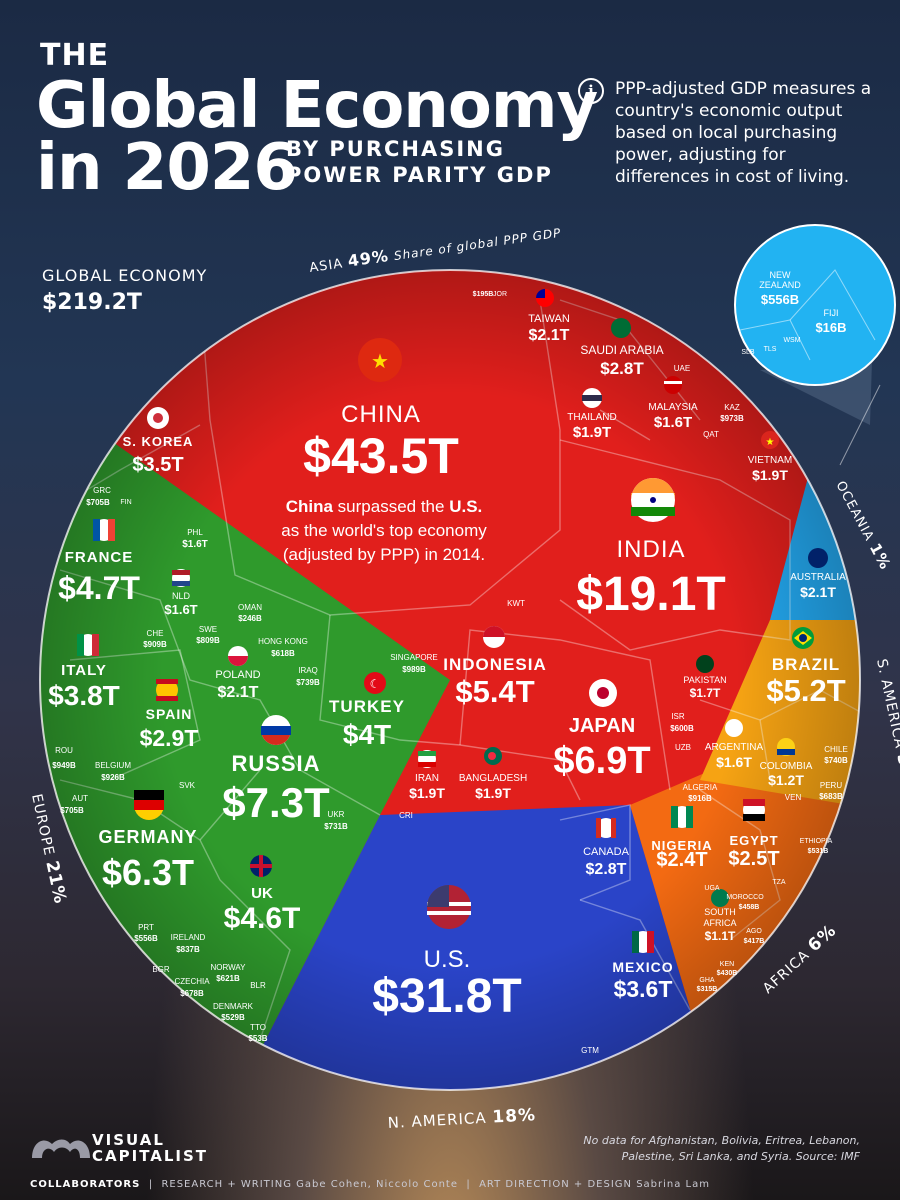  I want to click on country-name: TURKEY, so click(367, 706).